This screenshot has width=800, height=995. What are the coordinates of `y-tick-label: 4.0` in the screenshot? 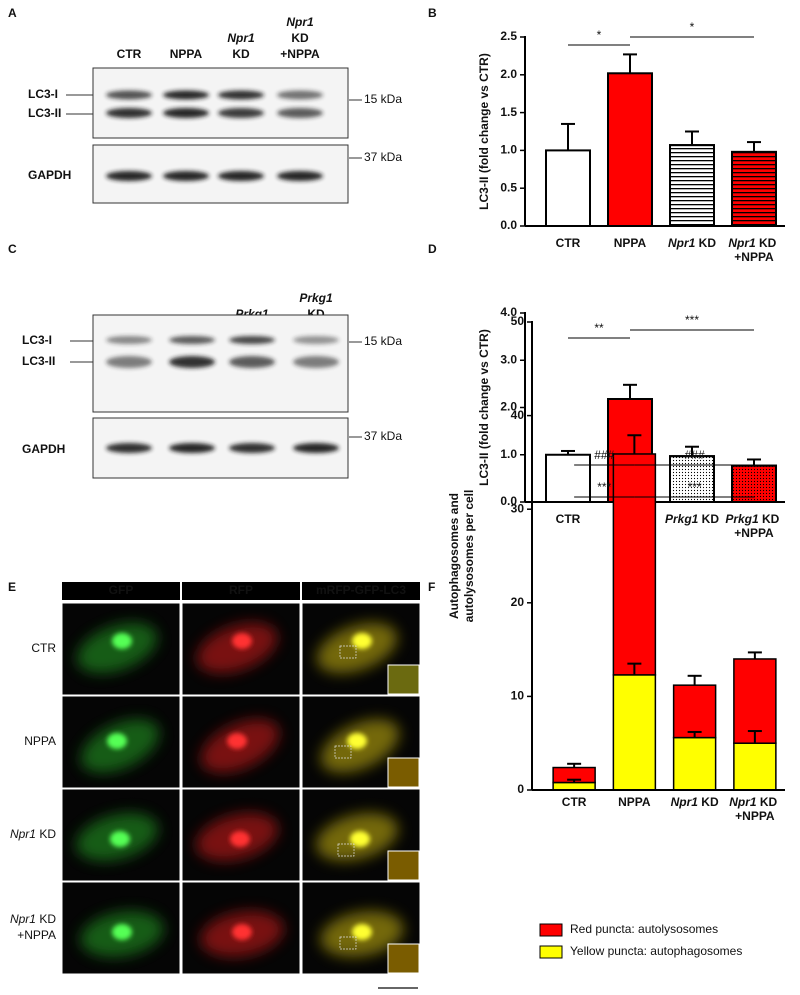 It's located at (508, 312).